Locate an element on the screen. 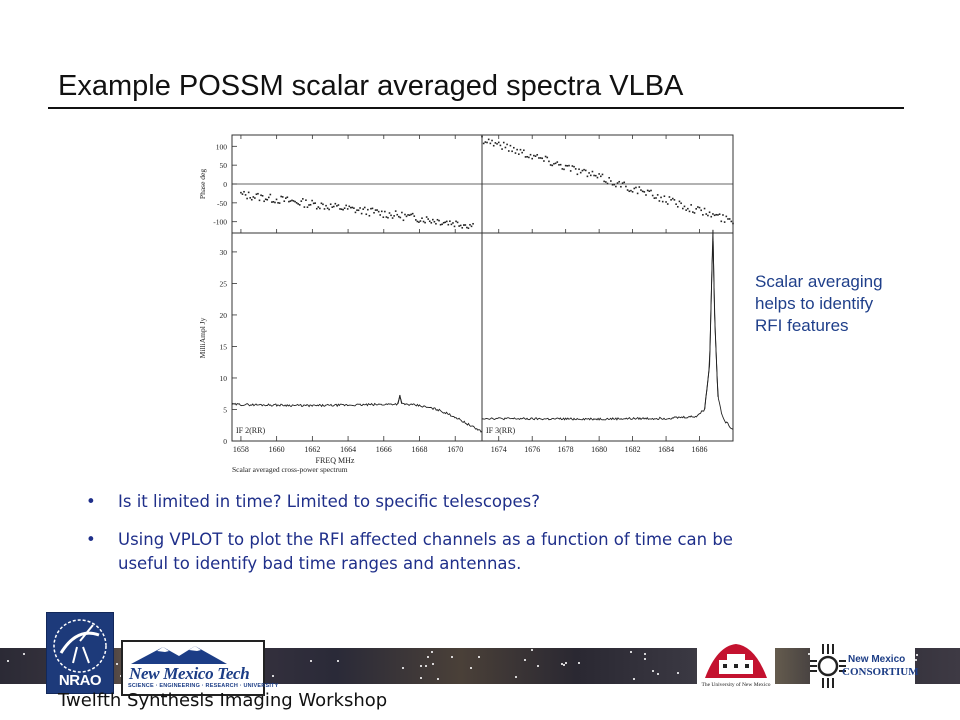 This screenshot has height=720, width=960. x-tick-label: 1666 is located at coordinates (384, 449).